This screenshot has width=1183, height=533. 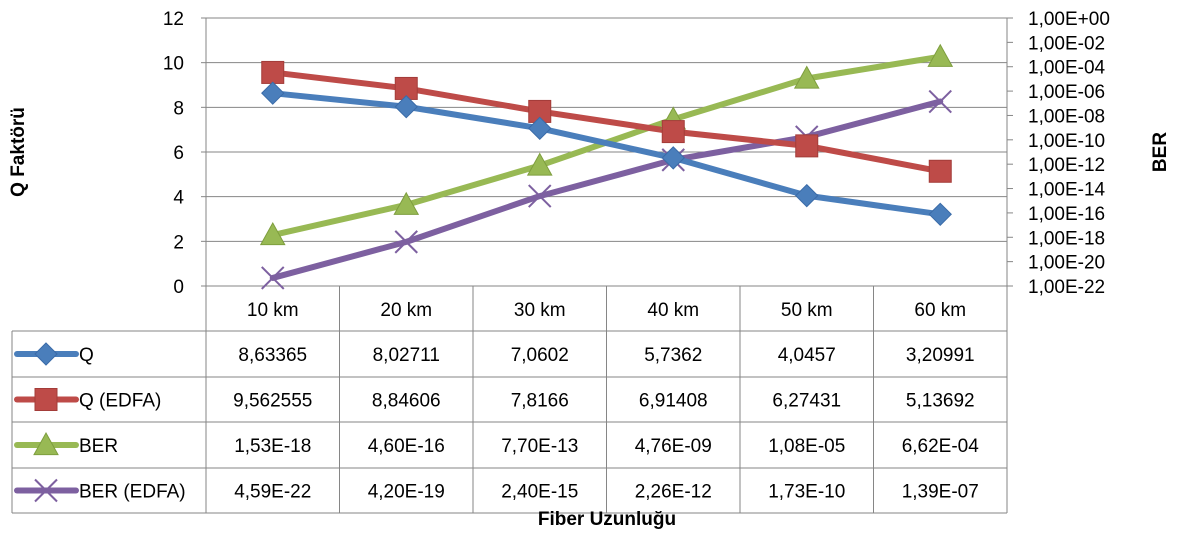 What do you see at coordinates (539, 446) in the screenshot?
I see `table-cell-value: 7,70E-13` at bounding box center [539, 446].